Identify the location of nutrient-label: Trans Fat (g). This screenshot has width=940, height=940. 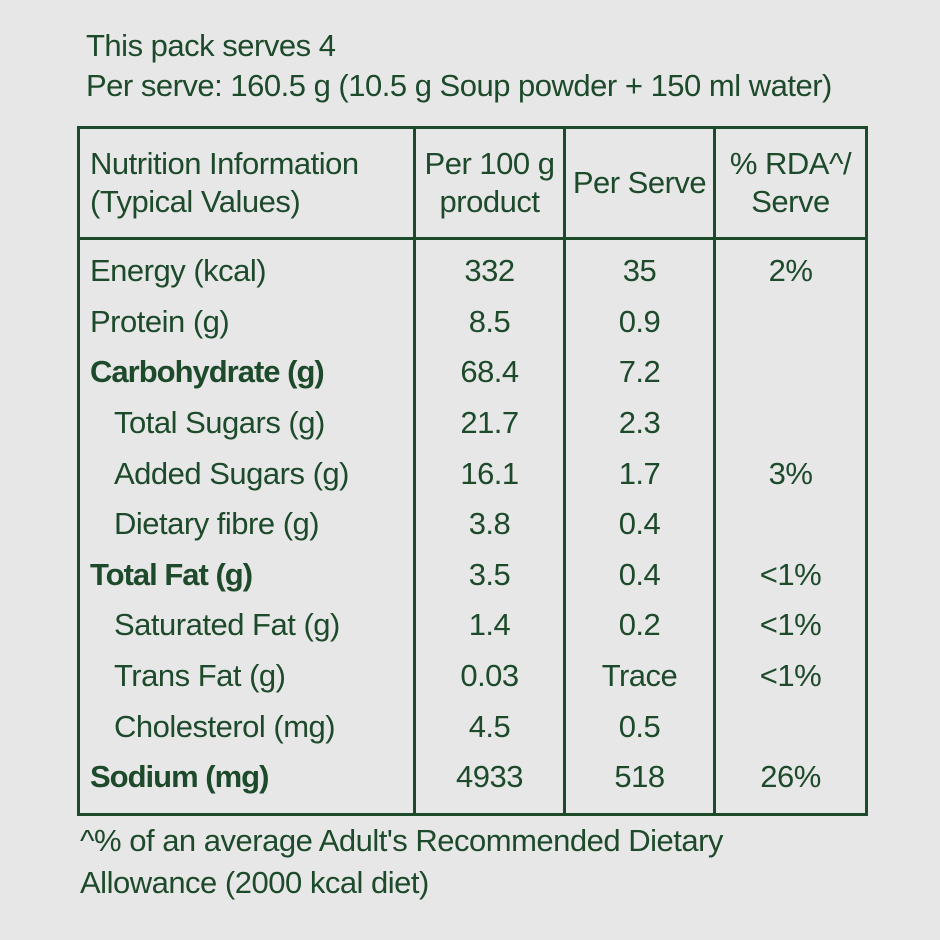
(246, 676).